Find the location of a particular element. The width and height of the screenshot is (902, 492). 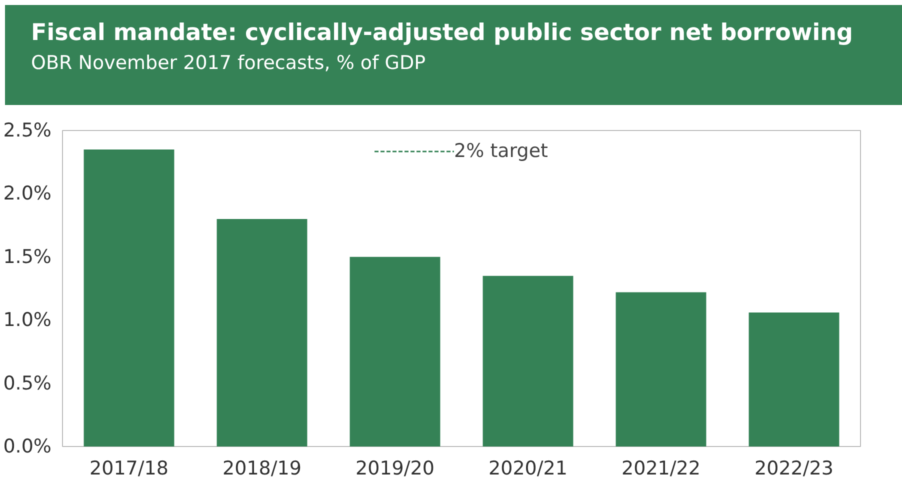

y-tick-label: 0.5% is located at coordinates (27, 383).